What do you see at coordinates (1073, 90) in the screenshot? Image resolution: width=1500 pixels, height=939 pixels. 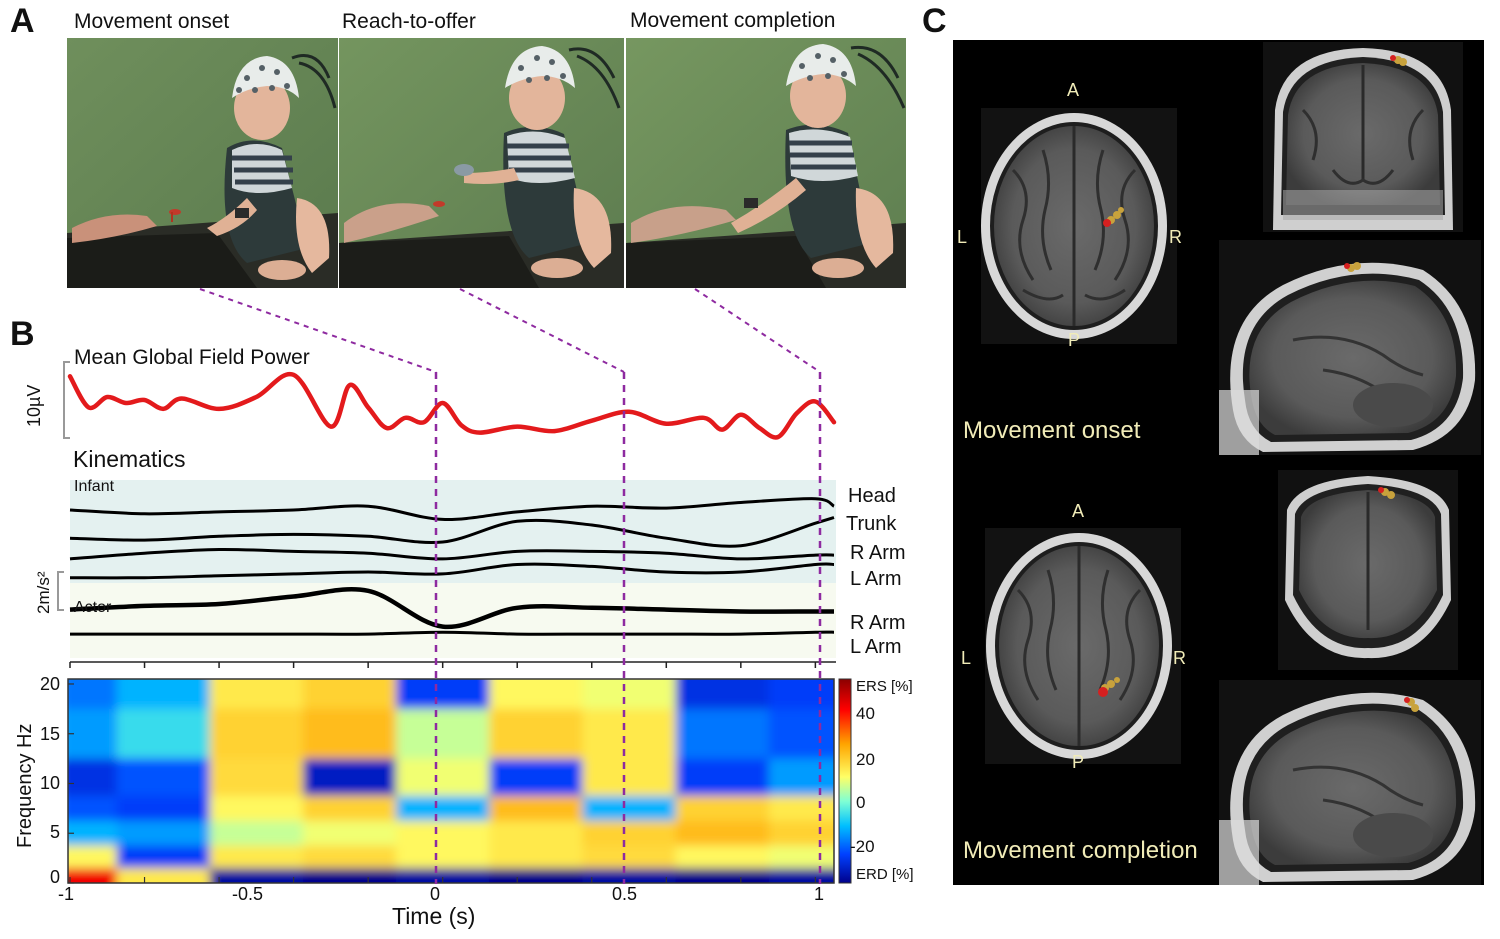 I see `orient-anterior-onset: A` at bounding box center [1073, 90].